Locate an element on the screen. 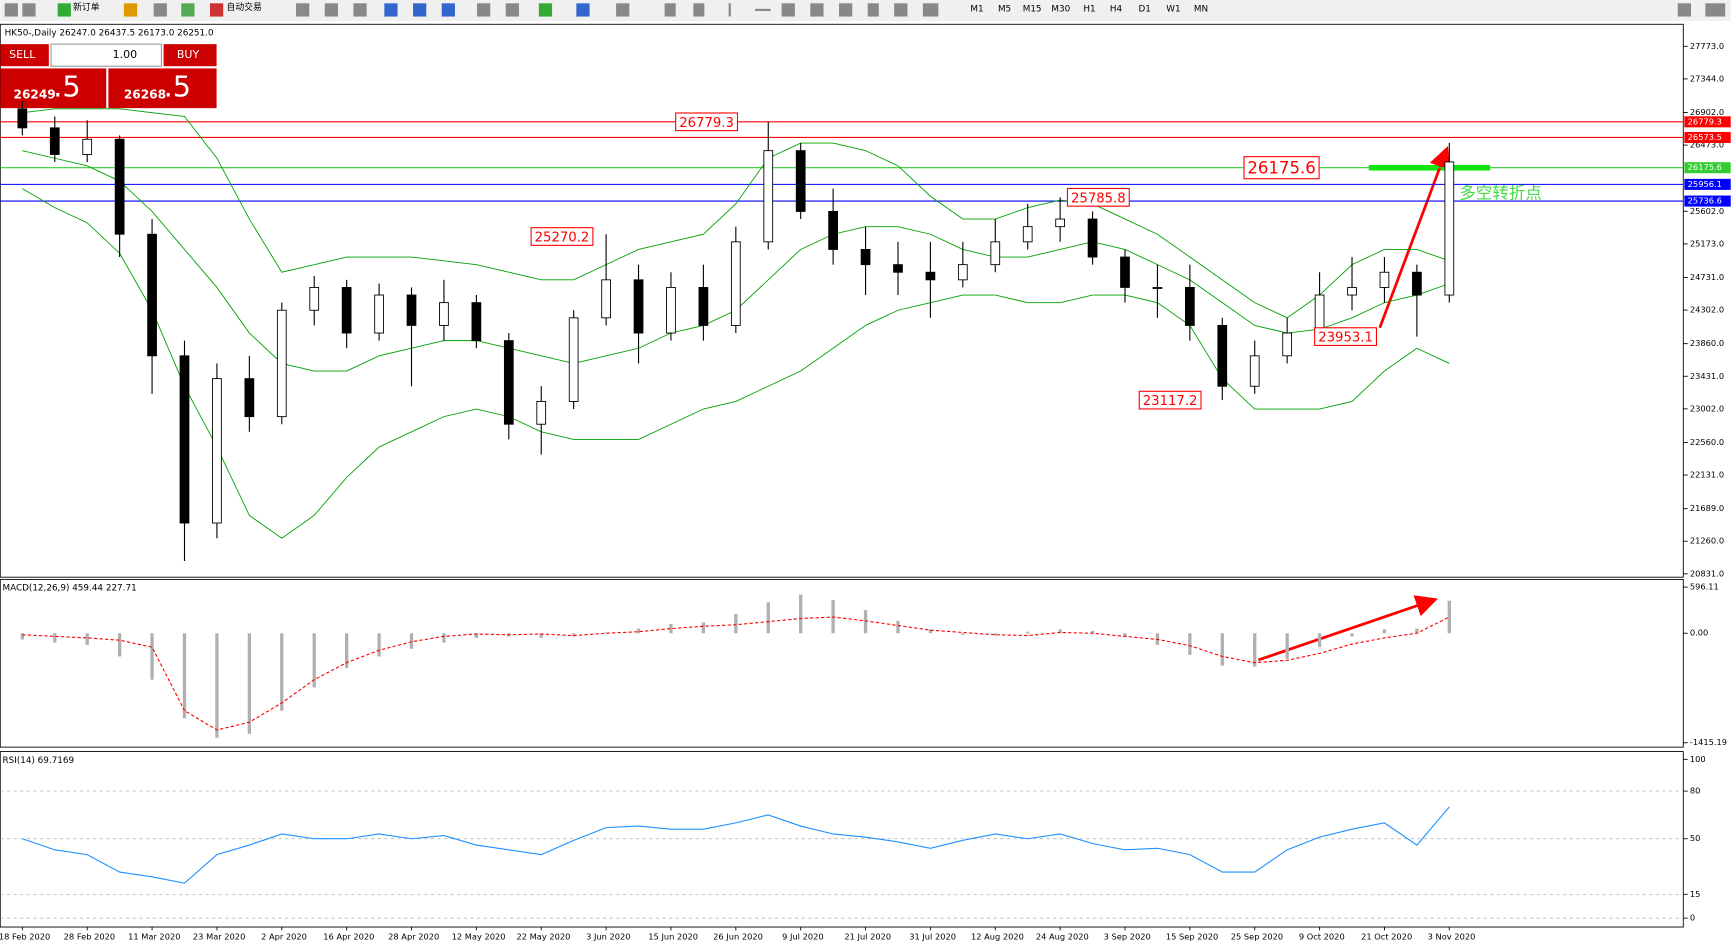 The height and width of the screenshot is (948, 1731). x-tick-label: 28 Feb 2020 is located at coordinates (89, 936).